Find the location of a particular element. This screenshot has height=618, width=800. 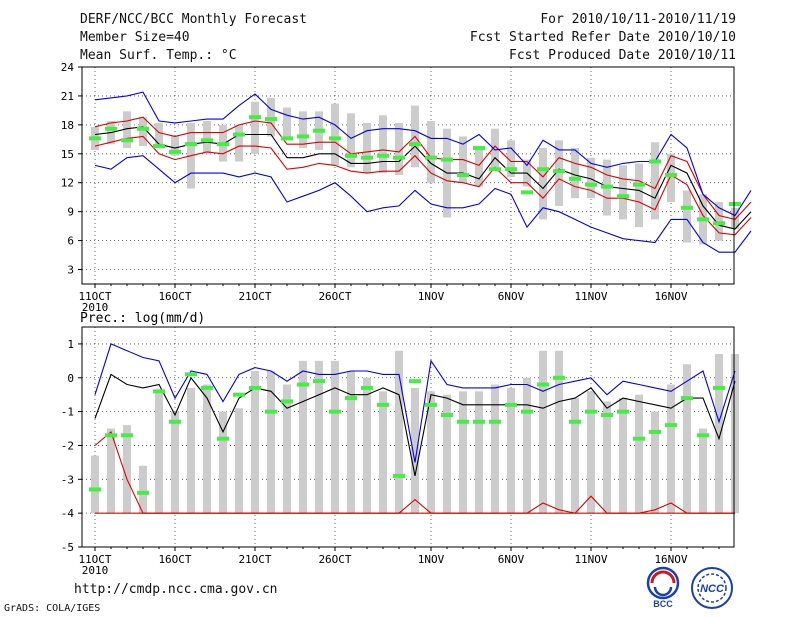

temp-xtick-label: 11NOV is located at coordinates (590, 296).